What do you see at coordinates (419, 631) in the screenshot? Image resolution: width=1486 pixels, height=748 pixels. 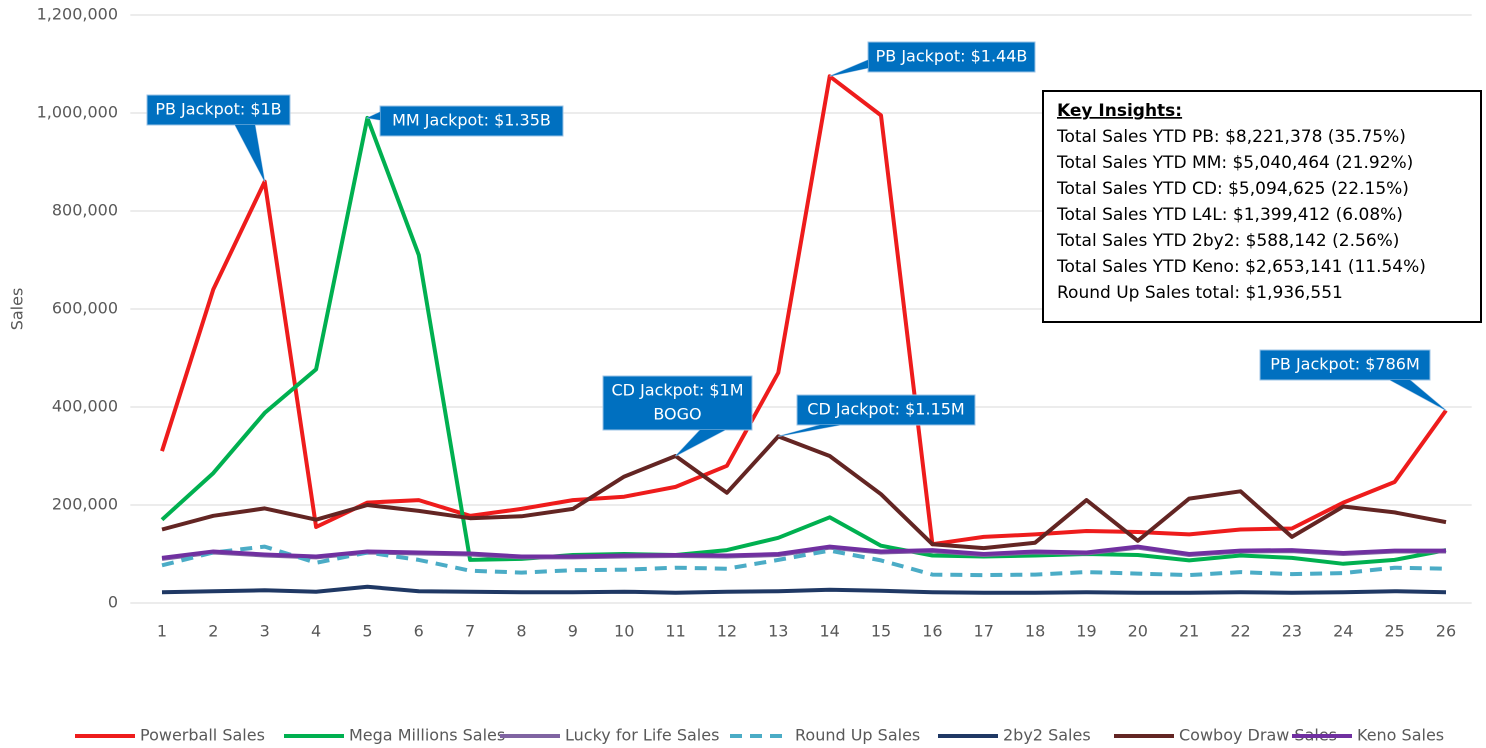 I see `x-tick-label: 6` at bounding box center [419, 631].